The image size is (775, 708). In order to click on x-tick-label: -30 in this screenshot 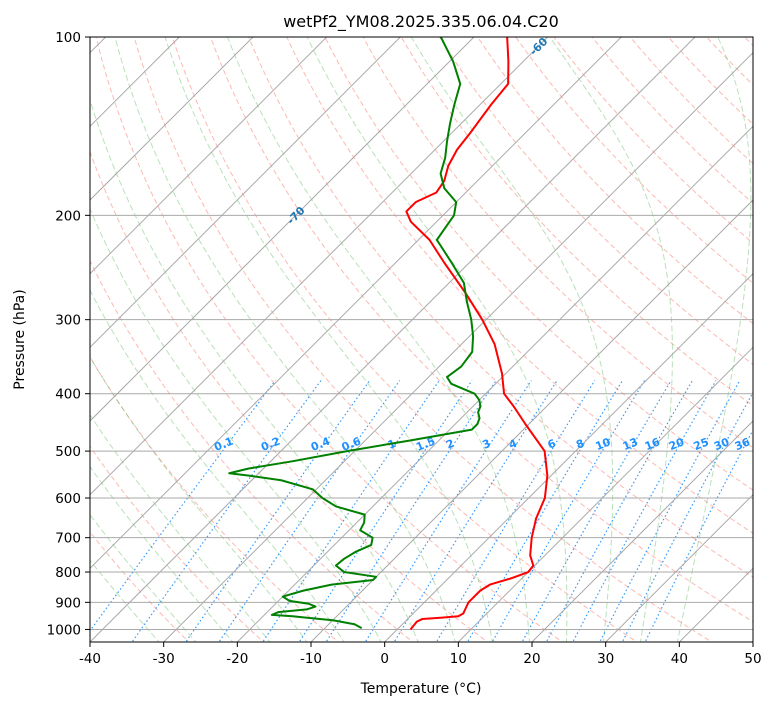, I will do `click(164, 659)`.